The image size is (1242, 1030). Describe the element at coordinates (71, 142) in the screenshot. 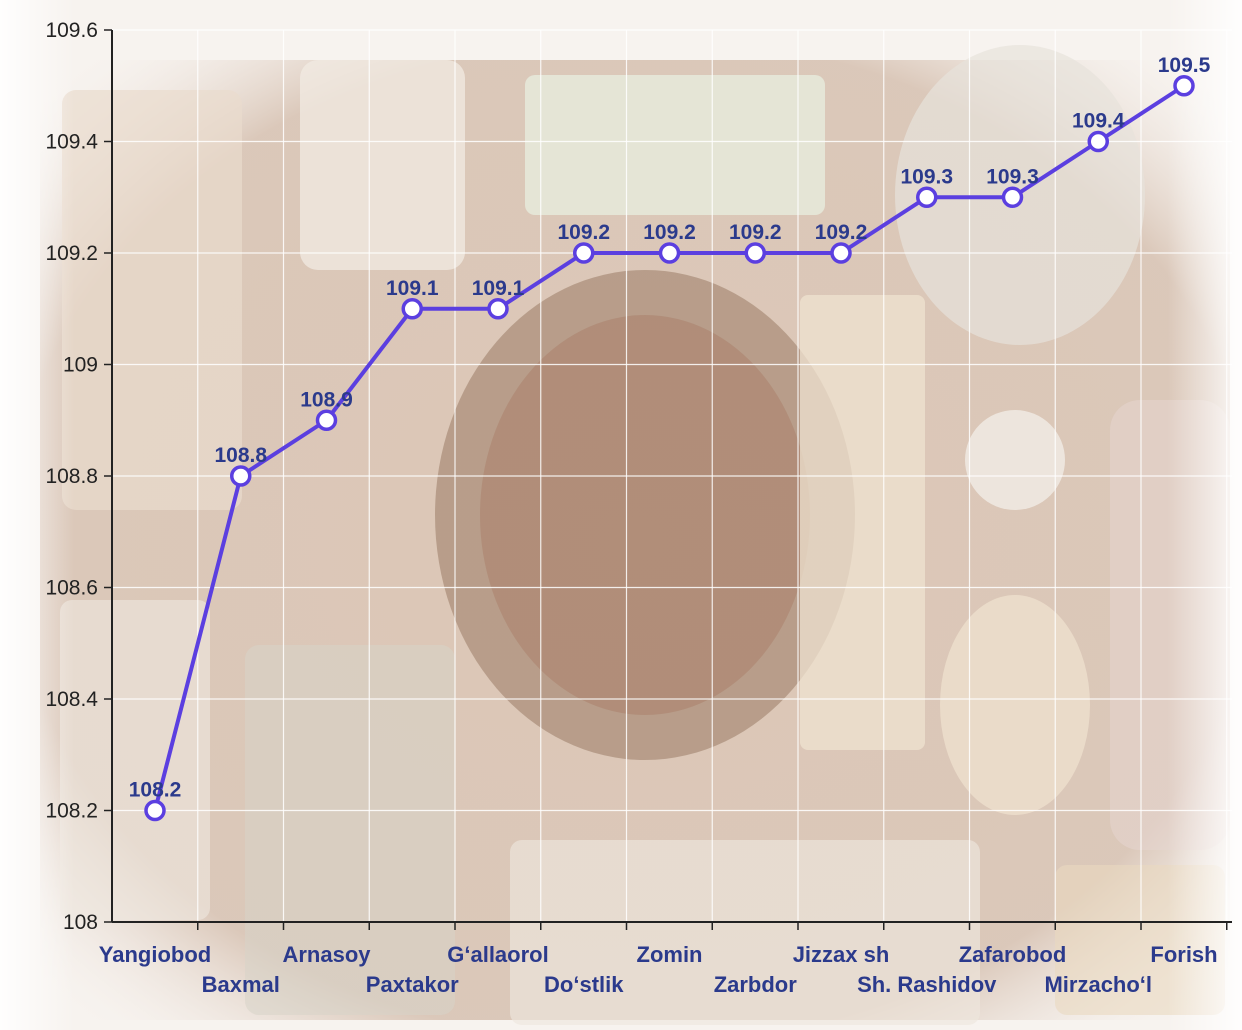

I see `y-tick-label: 109.4` at that location.